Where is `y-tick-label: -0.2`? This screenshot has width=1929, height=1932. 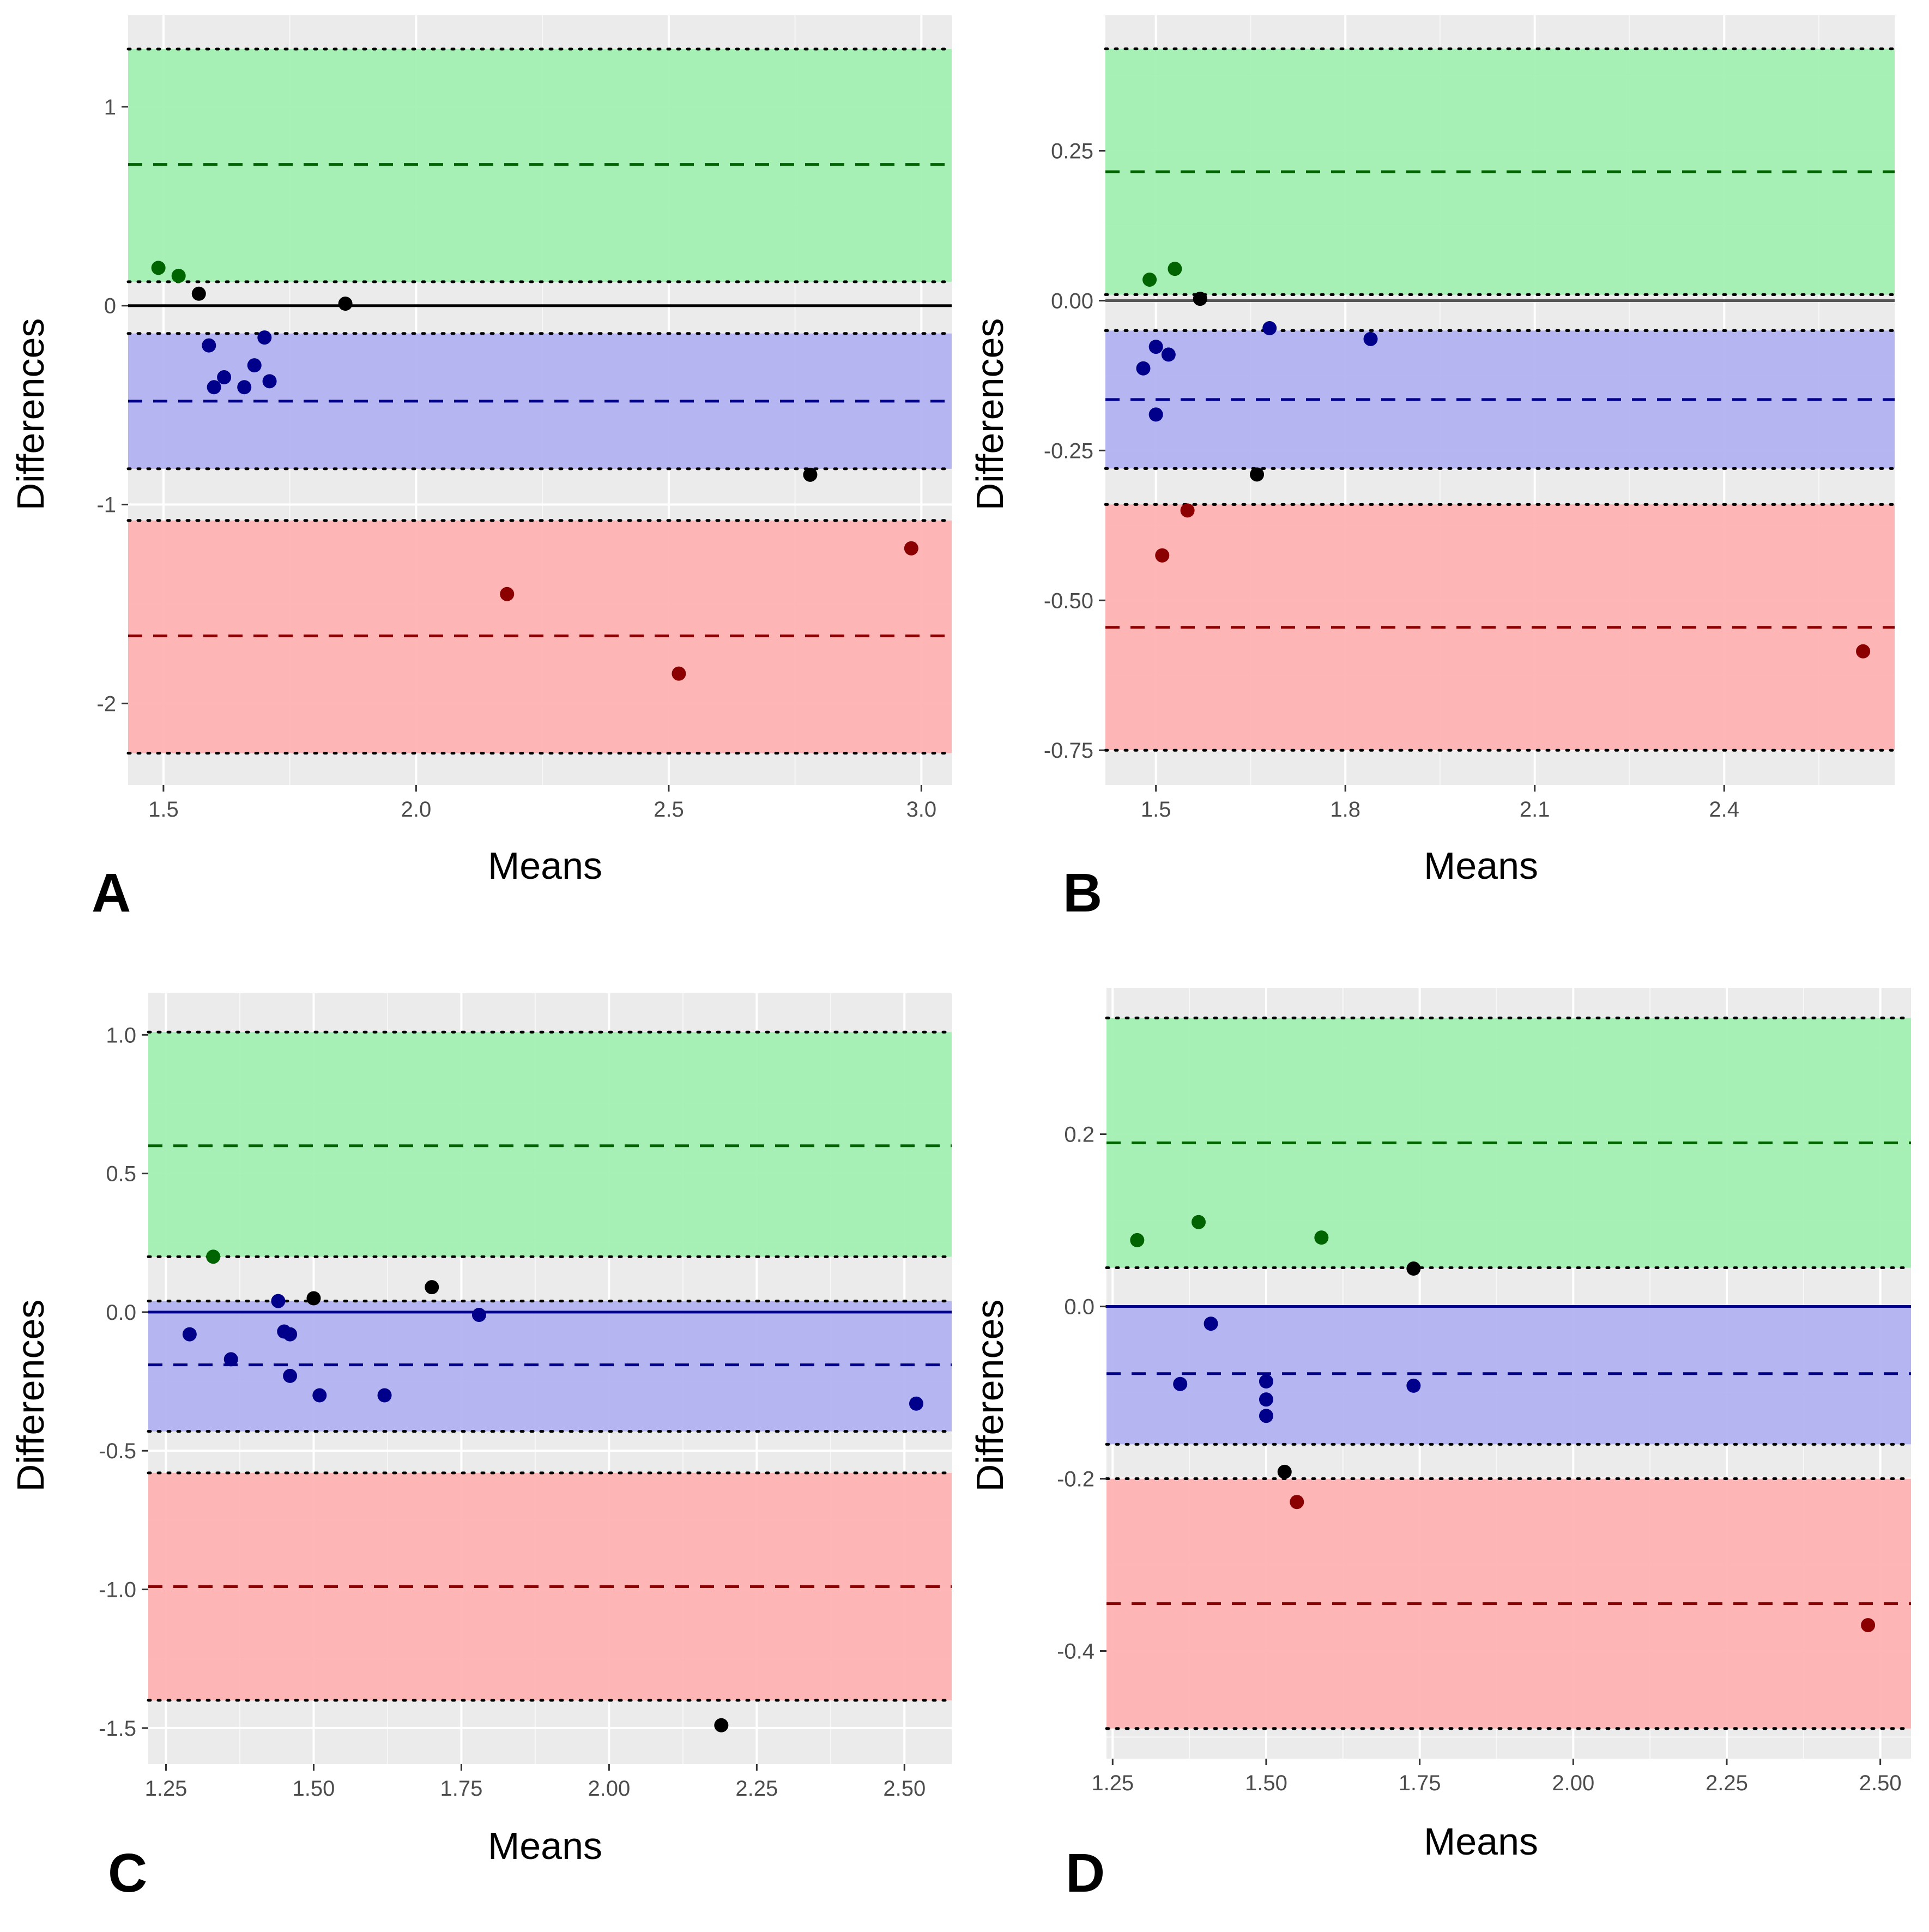 y-tick-label: -0.2 is located at coordinates (1075, 1480).